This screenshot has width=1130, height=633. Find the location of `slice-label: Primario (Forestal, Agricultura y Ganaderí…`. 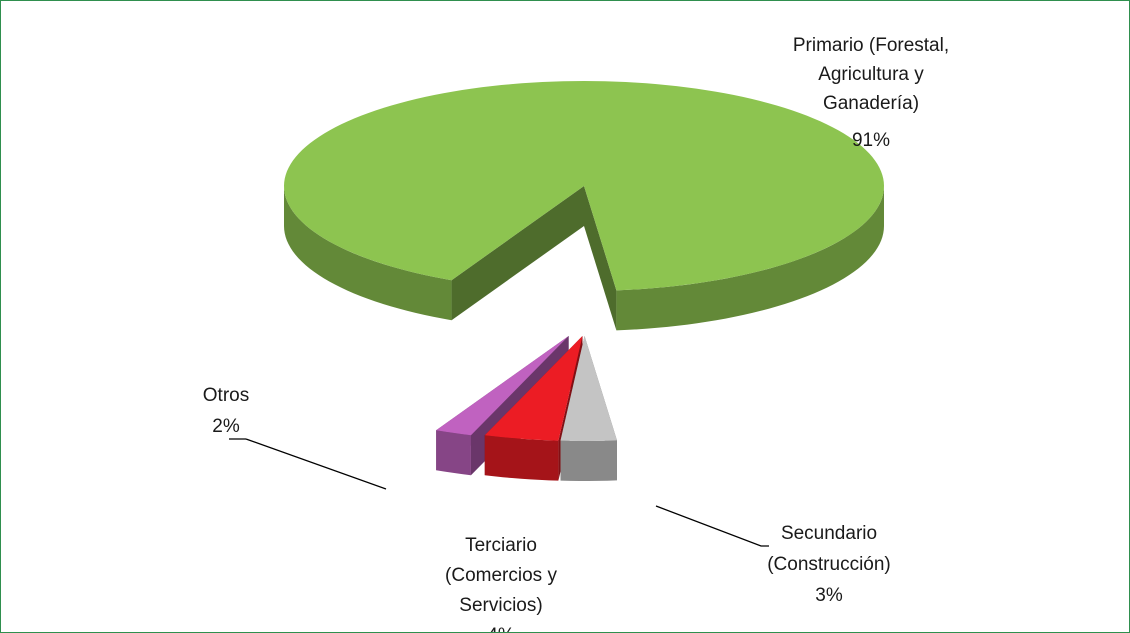

slice-label: Primario (Forestal, Agricultura y Ganaderí… is located at coordinates (871, 74).